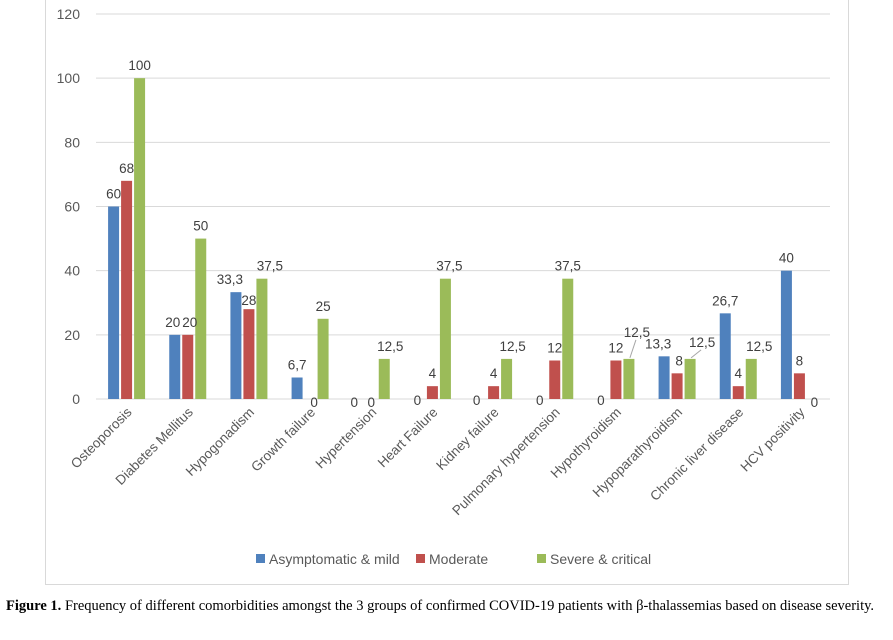 This screenshot has height=640, width=893. I want to click on category-label: Osteoporosis, so click(101, 437).